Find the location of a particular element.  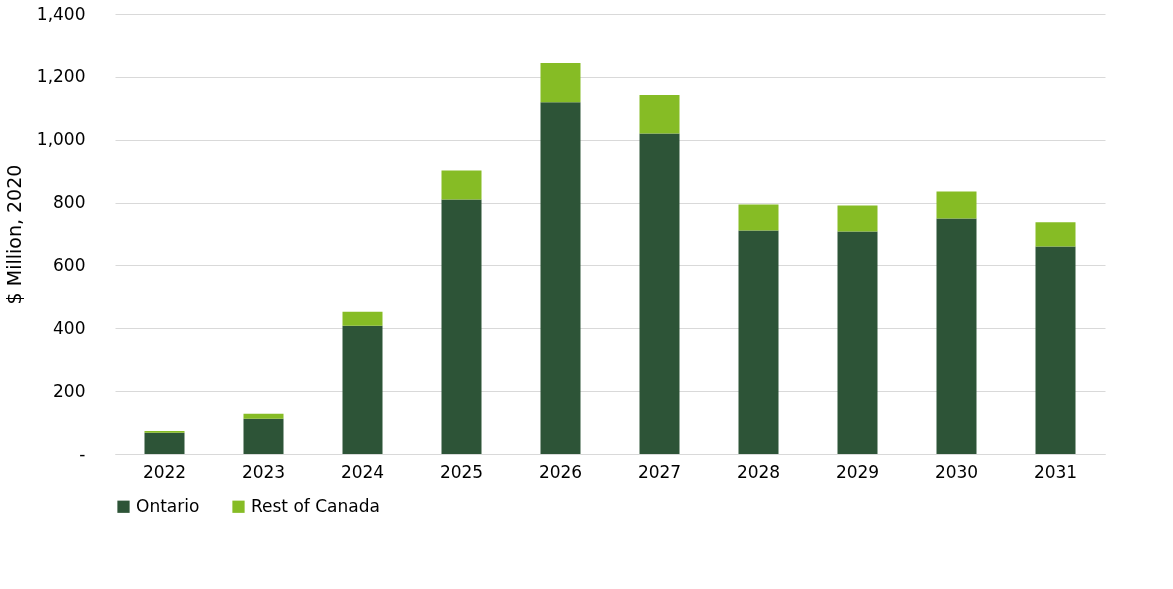

y-tick-label: 1,200 is located at coordinates (61, 76).